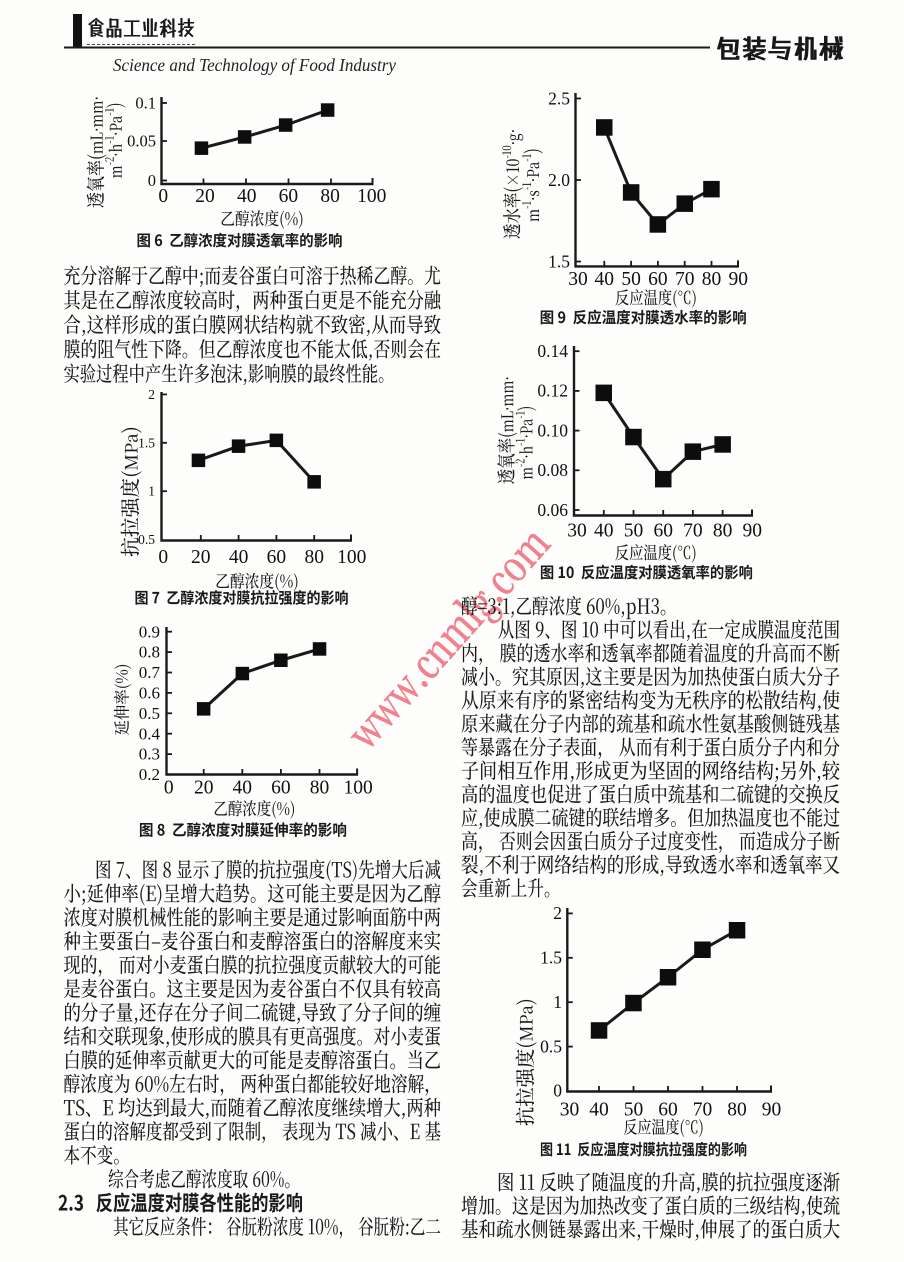  What do you see at coordinates (150, 733) in the screenshot?
I see `svg-text: 0.4` at bounding box center [150, 733].